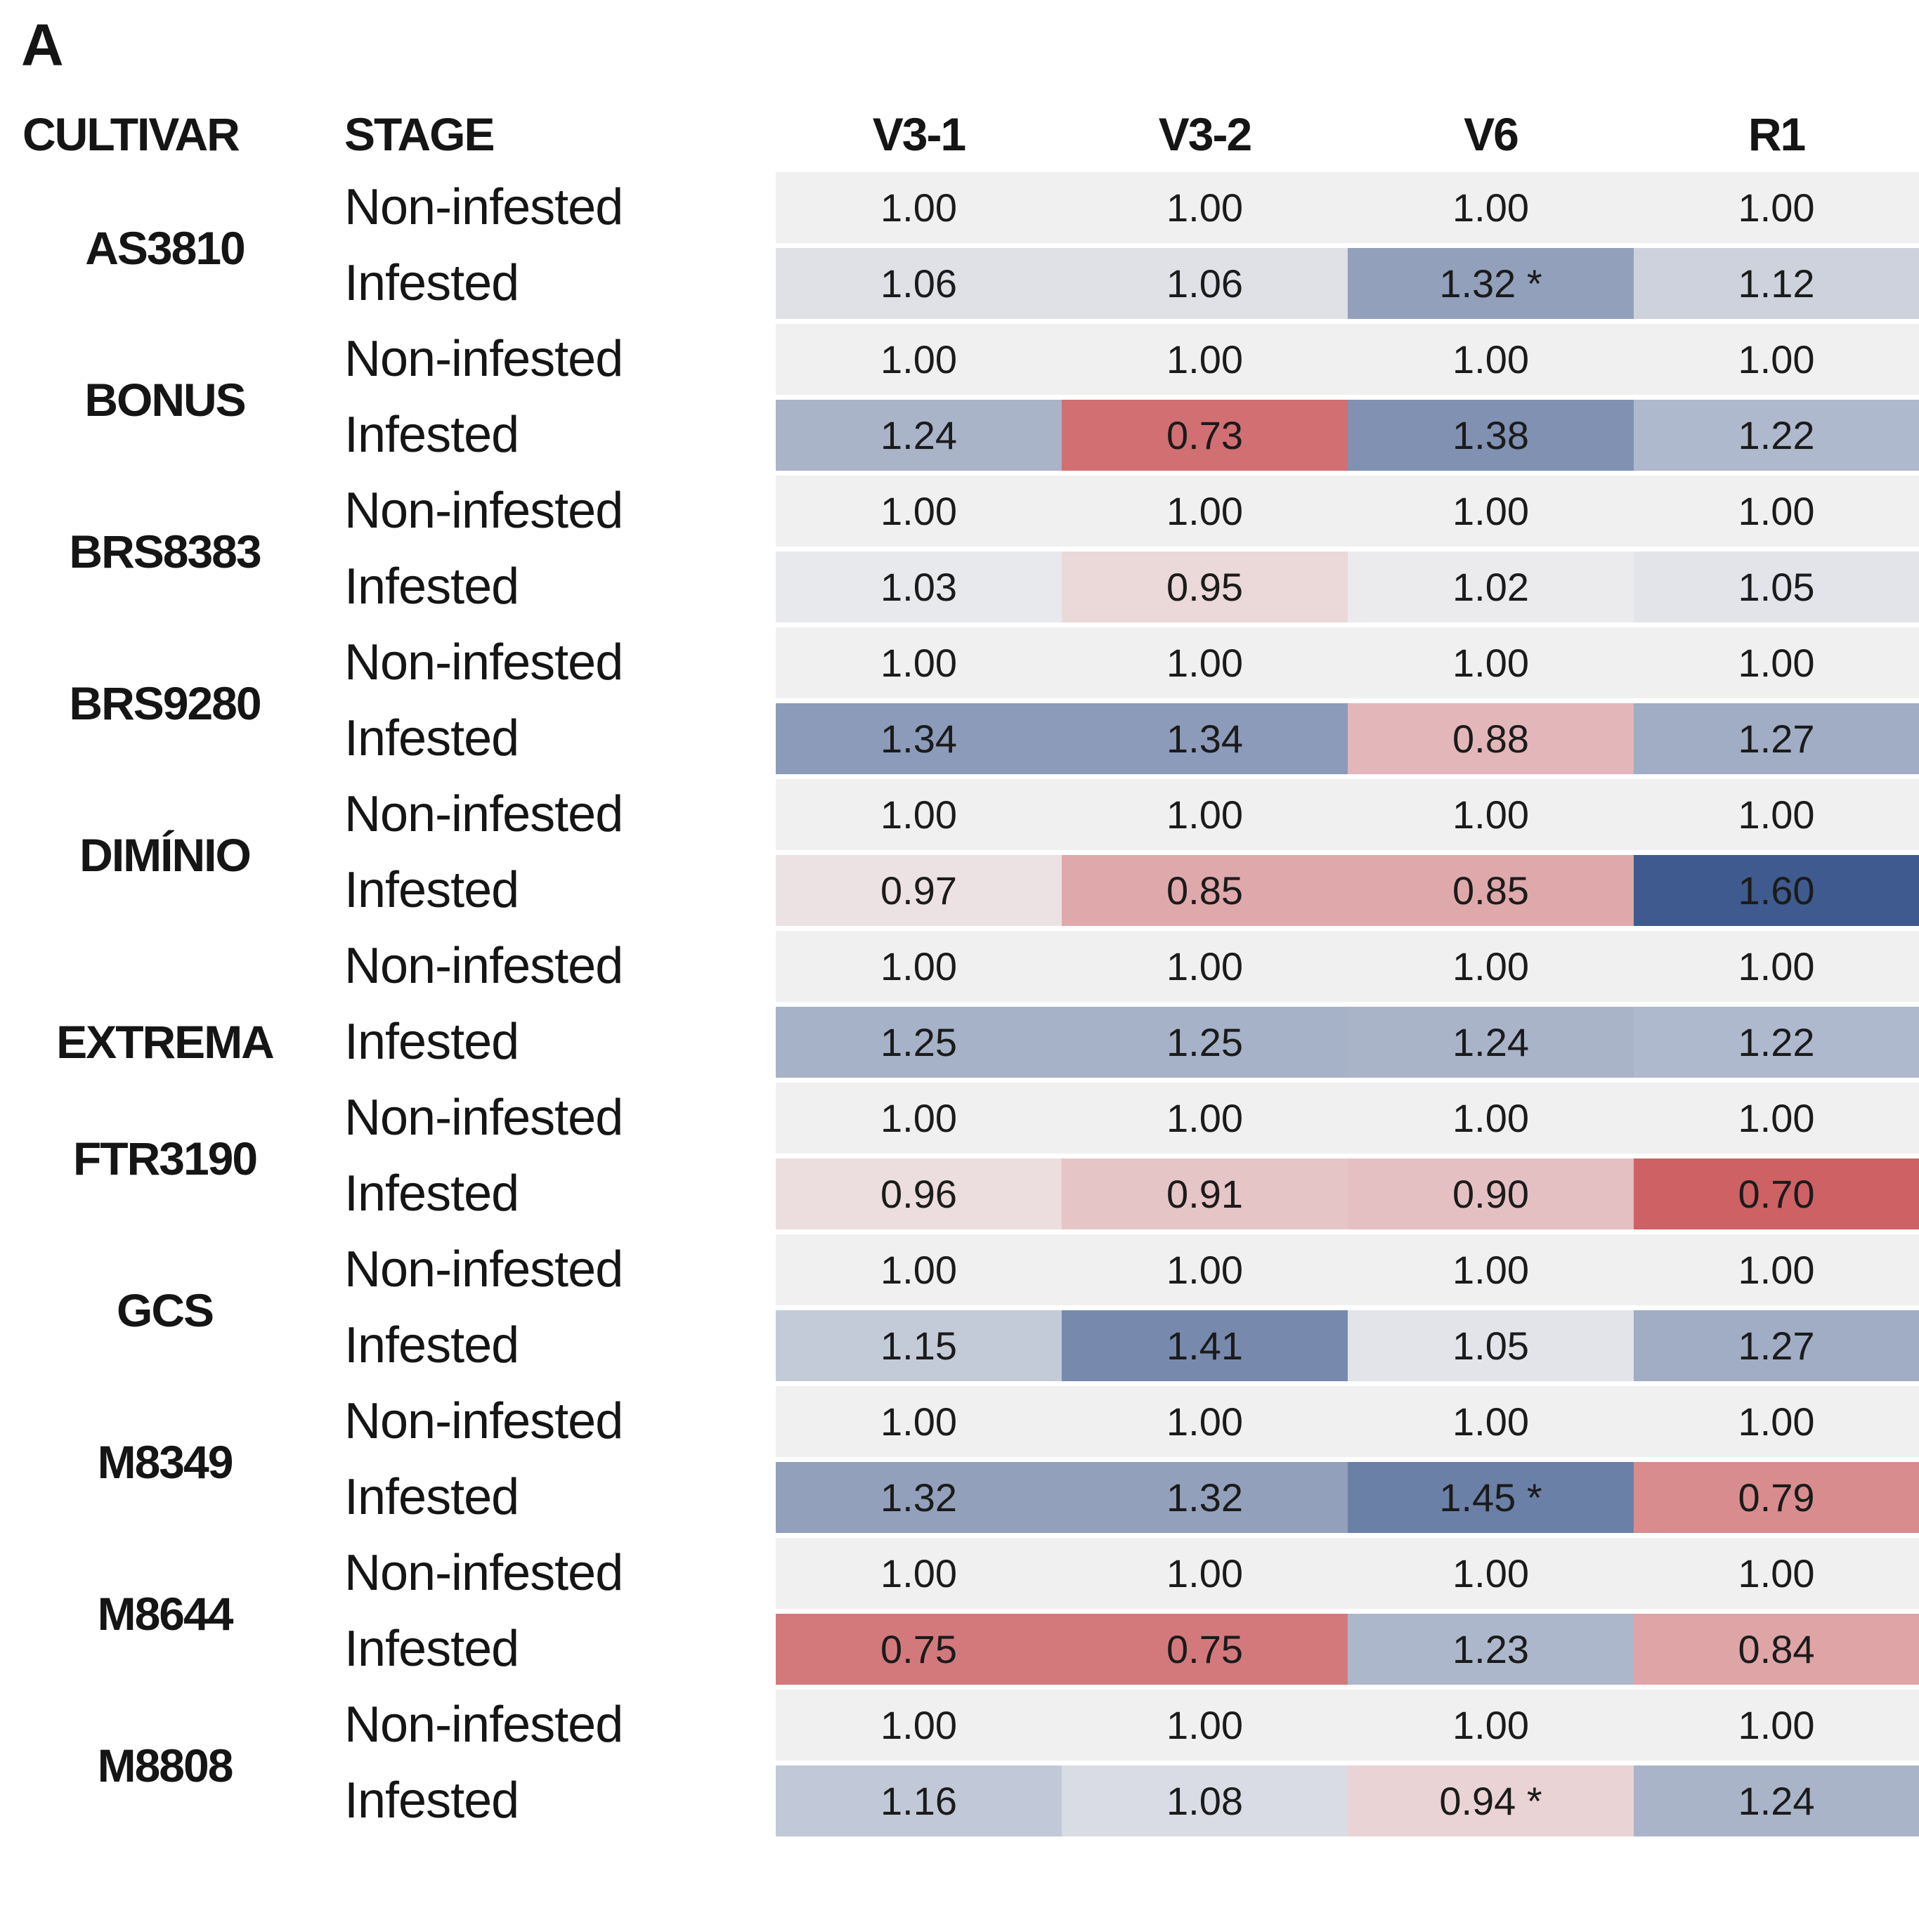  What do you see at coordinates (1491, 1196) in the screenshot?
I see `heatmap-cell: 0.90` at bounding box center [1491, 1196].